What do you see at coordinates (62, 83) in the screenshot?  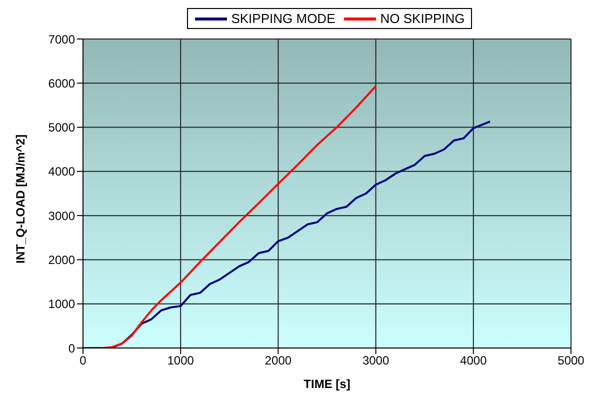 I see `y-tick-label: 6000` at bounding box center [62, 83].